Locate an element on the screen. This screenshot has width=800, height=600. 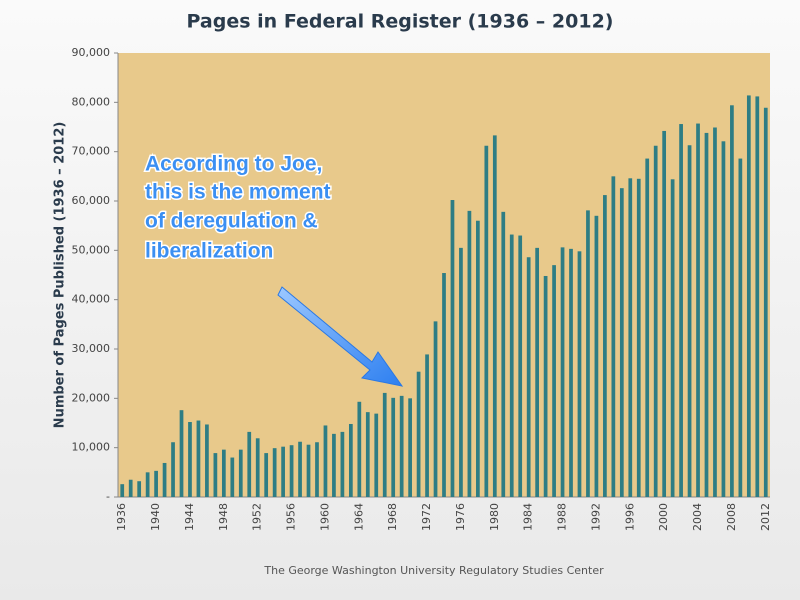
chart-title: Pages in Federal Register (1936 – 2012) is located at coordinates (400, 22).